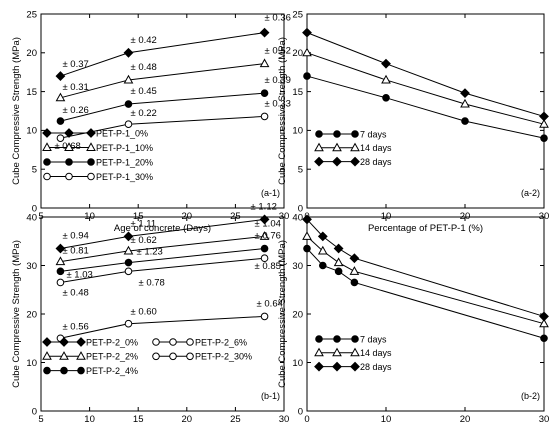  I want to click on error-label: ± 0.36, so click(278, 18).